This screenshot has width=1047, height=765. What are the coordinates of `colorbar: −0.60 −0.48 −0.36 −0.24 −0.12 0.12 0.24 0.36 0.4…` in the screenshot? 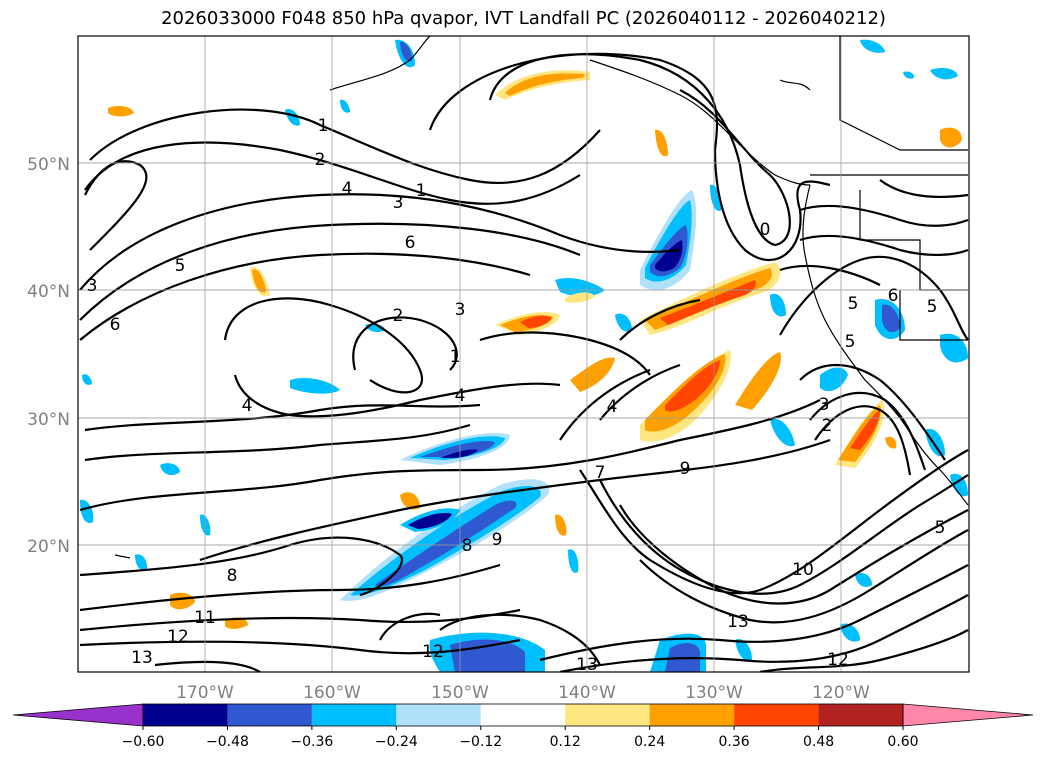 It's located at (523, 726).